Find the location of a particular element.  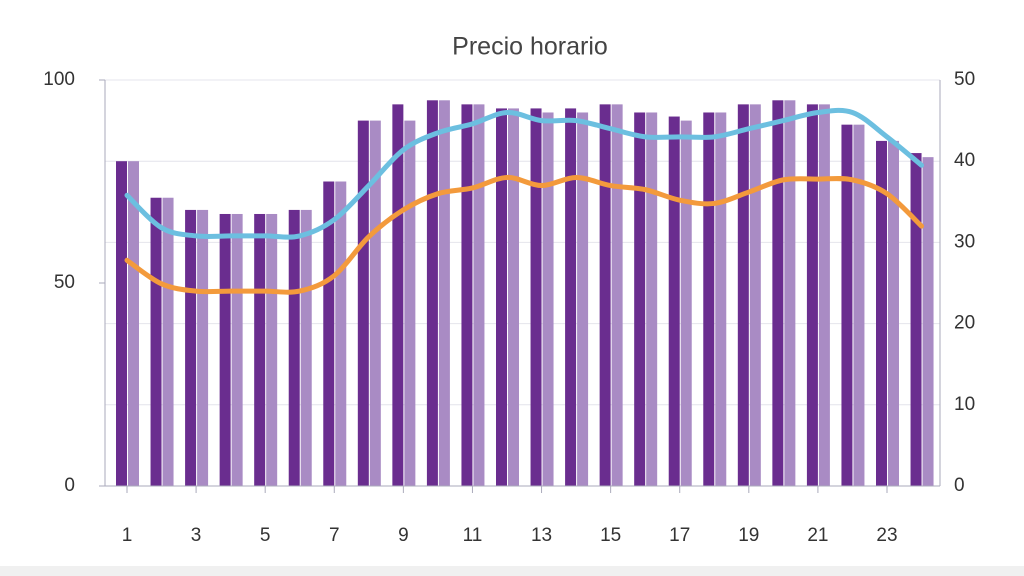

y2-tick-label: 50 is located at coordinates (964, 79).